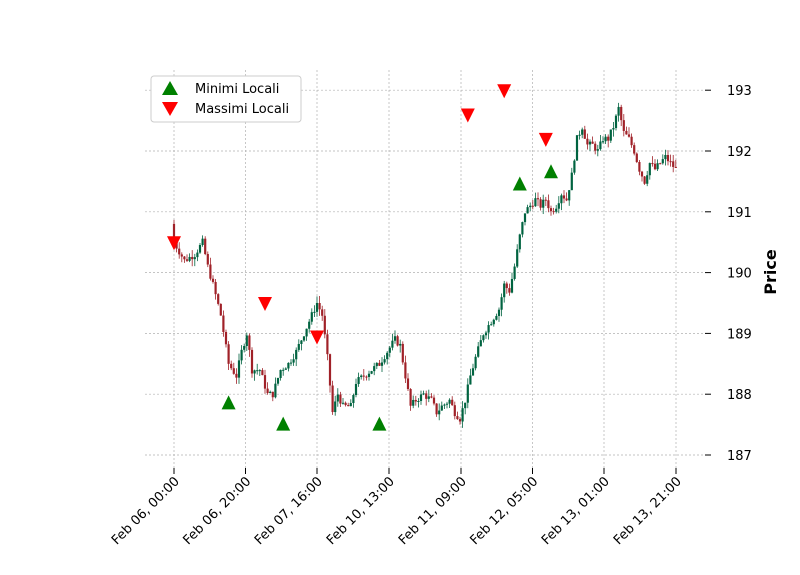  Describe the element at coordinates (739, 456) in the screenshot. I see `y-tick-label: 187` at that location.